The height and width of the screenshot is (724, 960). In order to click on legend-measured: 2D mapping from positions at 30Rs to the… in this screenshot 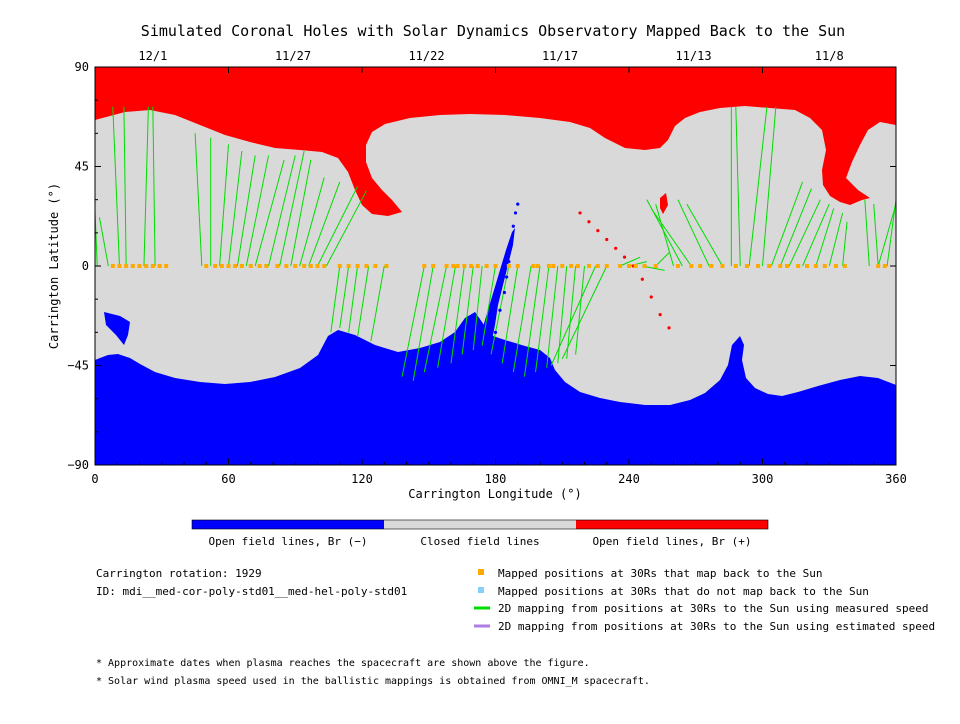, I will do `click(713, 608)`.